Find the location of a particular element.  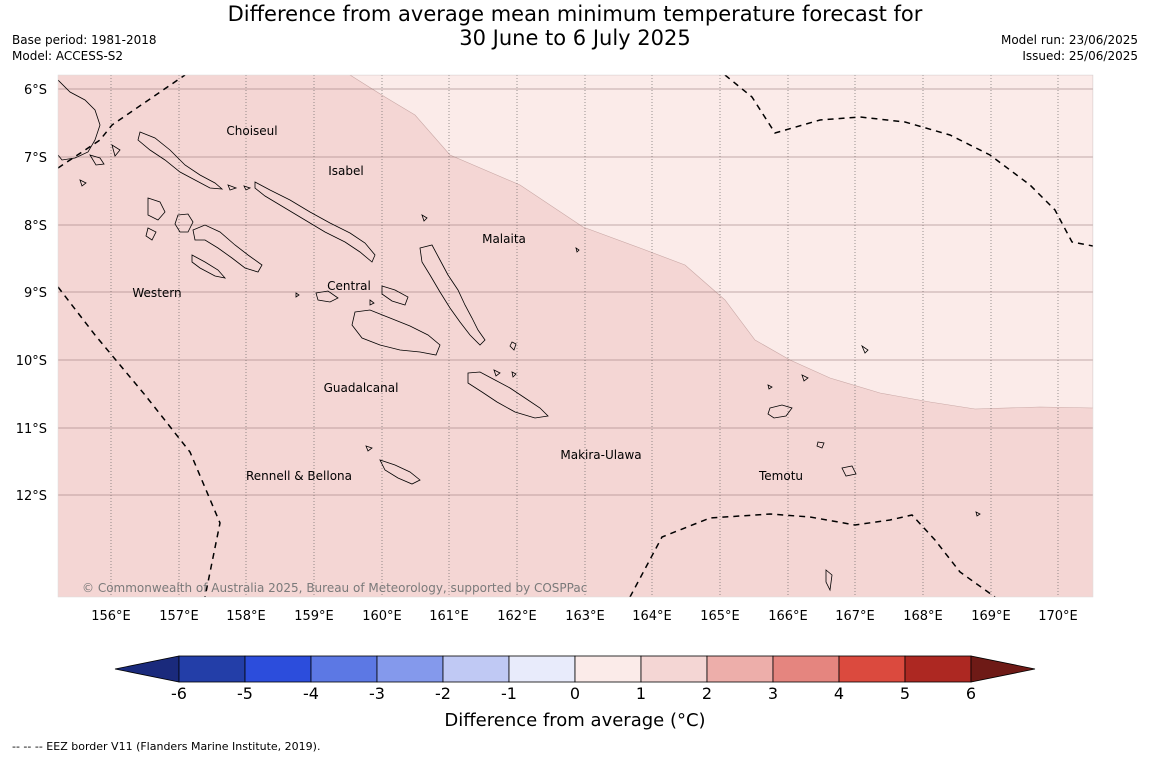

lon-label: 169°E is located at coordinates (991, 616).